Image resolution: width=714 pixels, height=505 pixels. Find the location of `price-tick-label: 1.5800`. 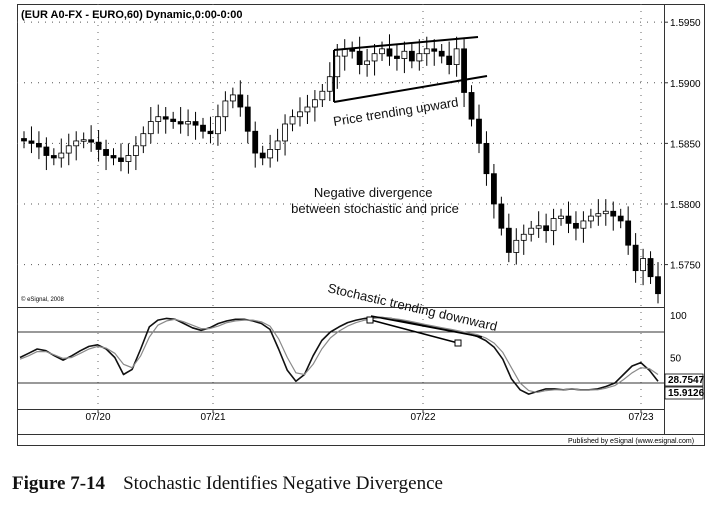

price-tick-label: 1.5800 is located at coordinates (685, 205).